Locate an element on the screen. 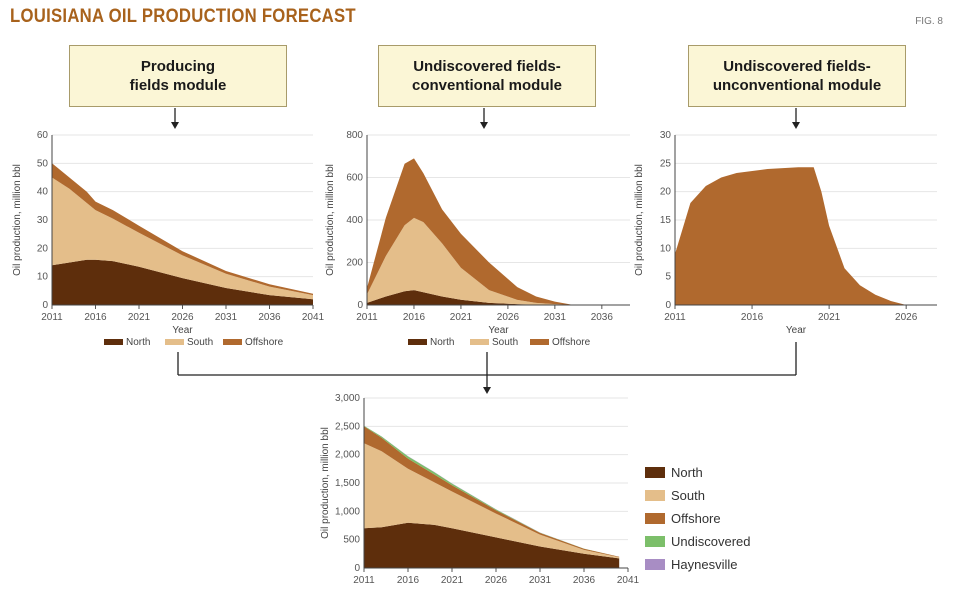 The height and width of the screenshot is (590, 959). module-box-producing: Producing fields module is located at coordinates (178, 76).